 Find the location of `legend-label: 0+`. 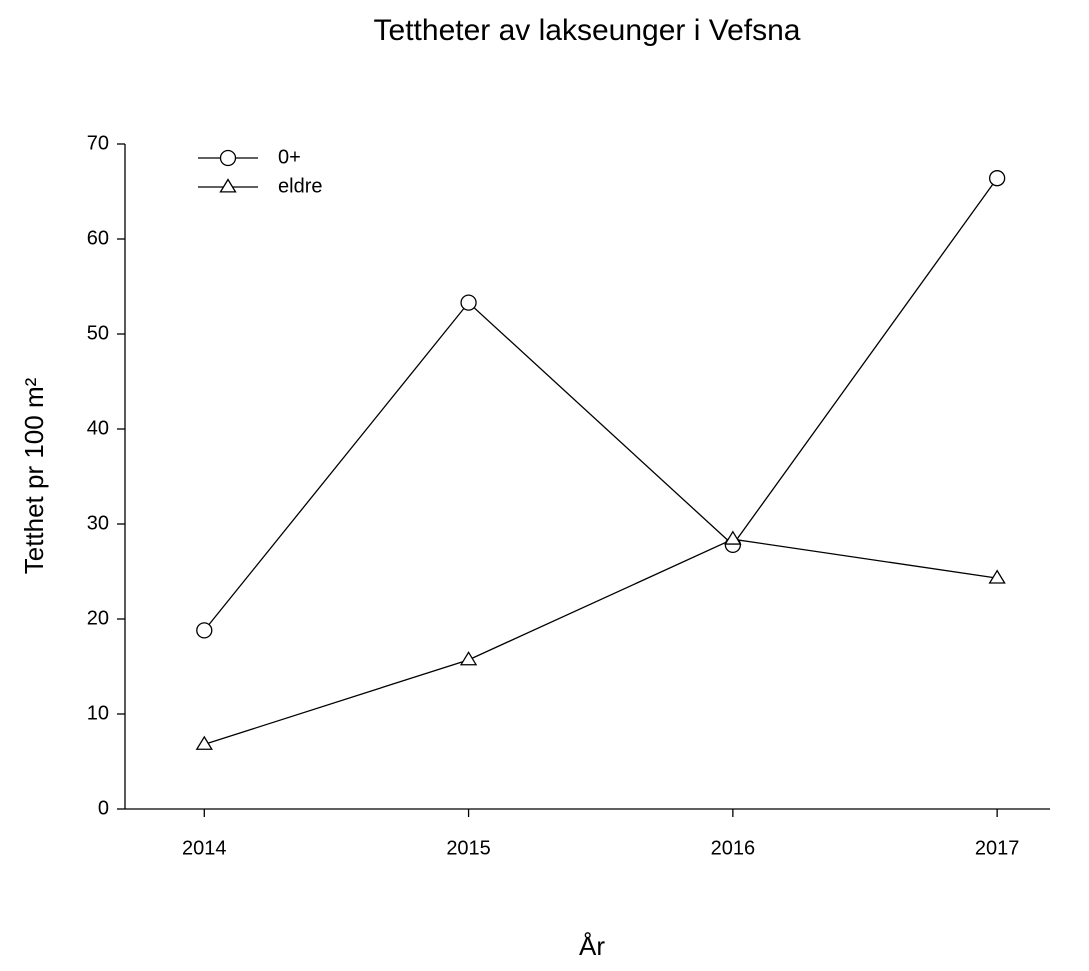

legend-label: 0+ is located at coordinates (289, 157).